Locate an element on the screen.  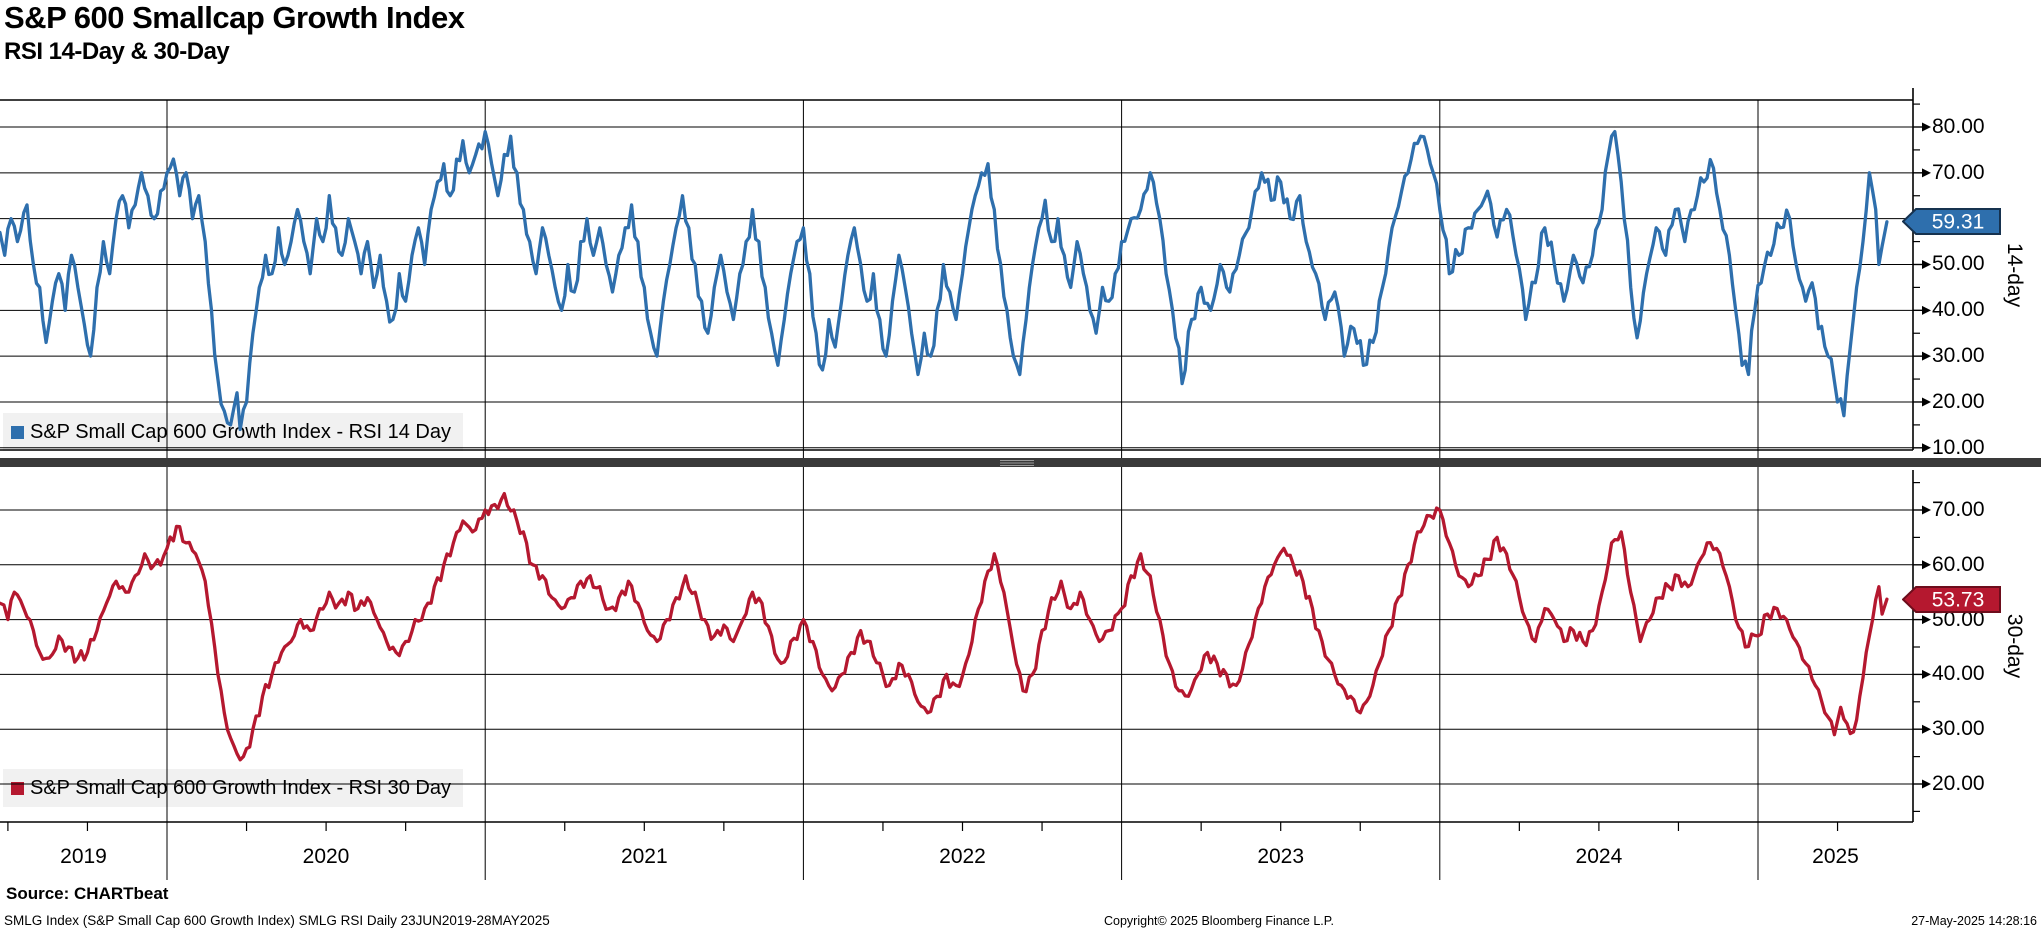
last-value-box-14-day: 59.31 is located at coordinates (1951, 224).